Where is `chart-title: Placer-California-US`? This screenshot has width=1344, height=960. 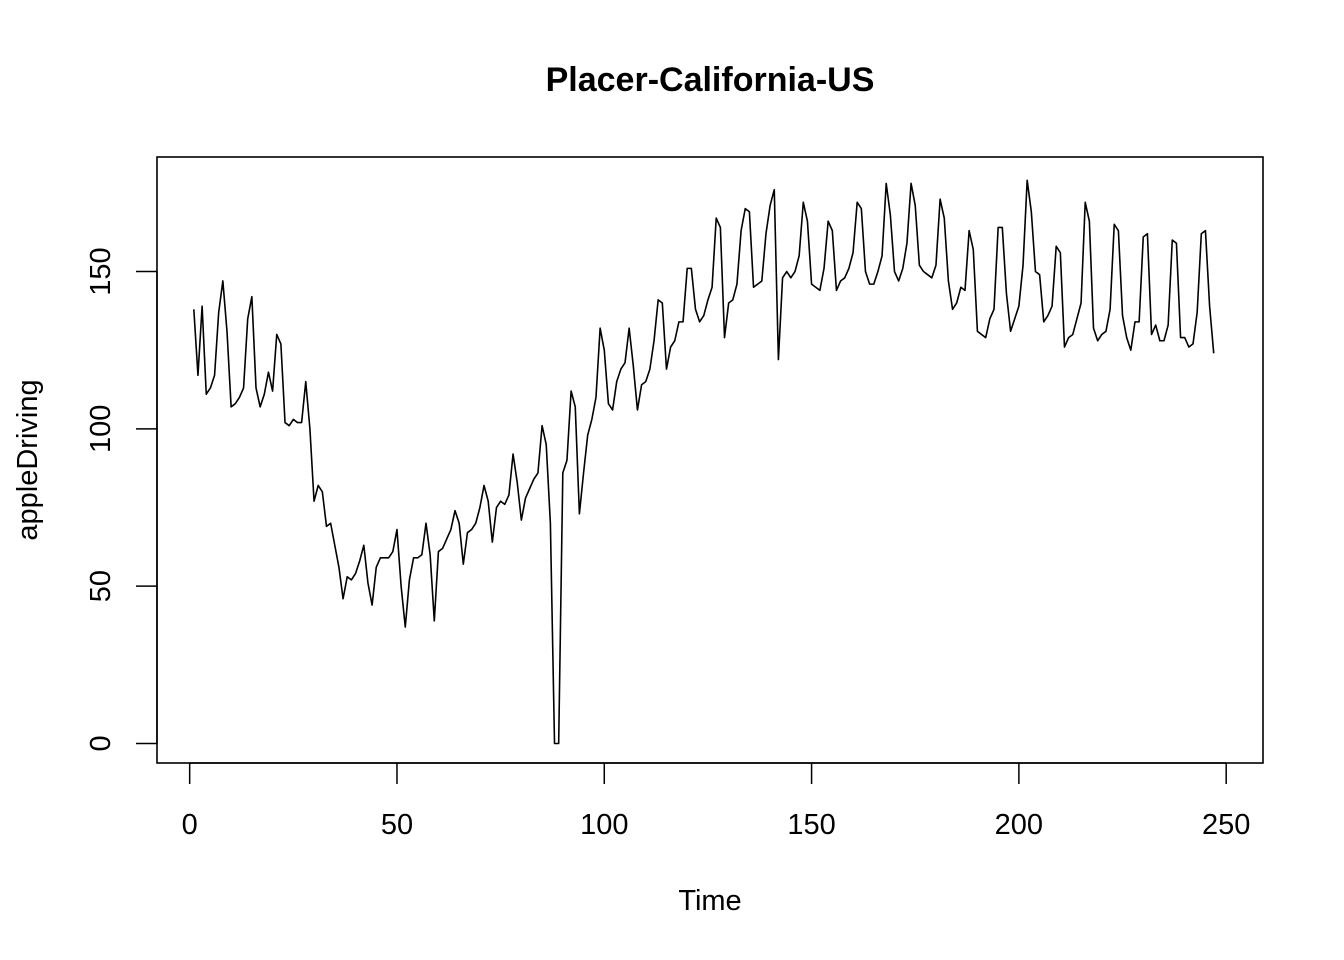 chart-title: Placer-California-US is located at coordinates (710, 80).